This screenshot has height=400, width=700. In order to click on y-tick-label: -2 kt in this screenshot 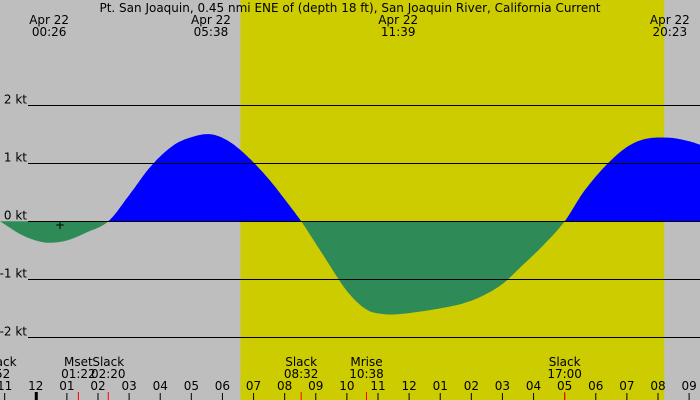, I will do `click(13, 332)`.